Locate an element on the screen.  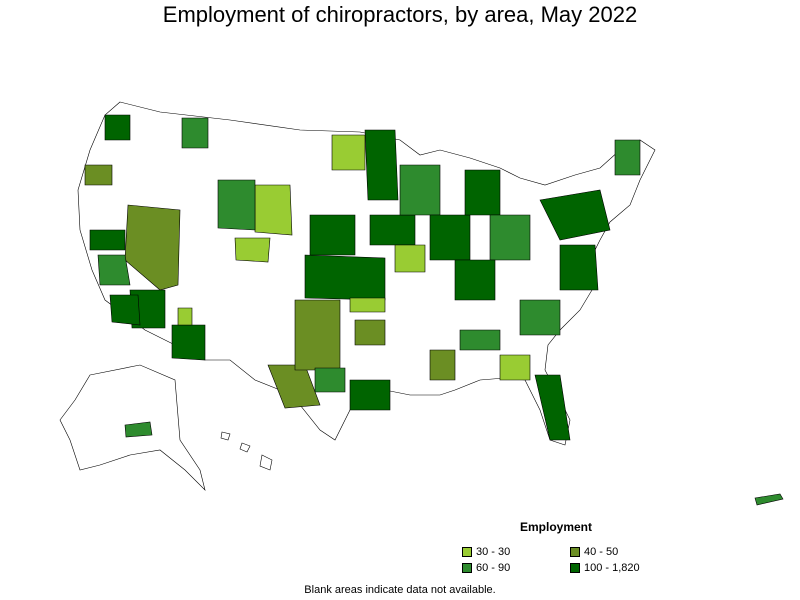
area-utah-light is located at coordinates (252, 250).